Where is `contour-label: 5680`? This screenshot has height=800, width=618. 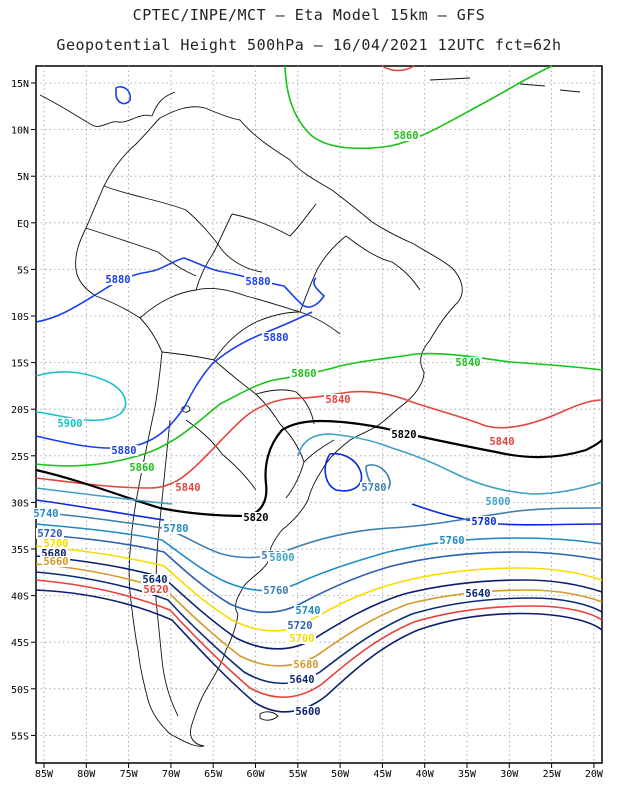
contour-label: 5680 is located at coordinates (305, 665).